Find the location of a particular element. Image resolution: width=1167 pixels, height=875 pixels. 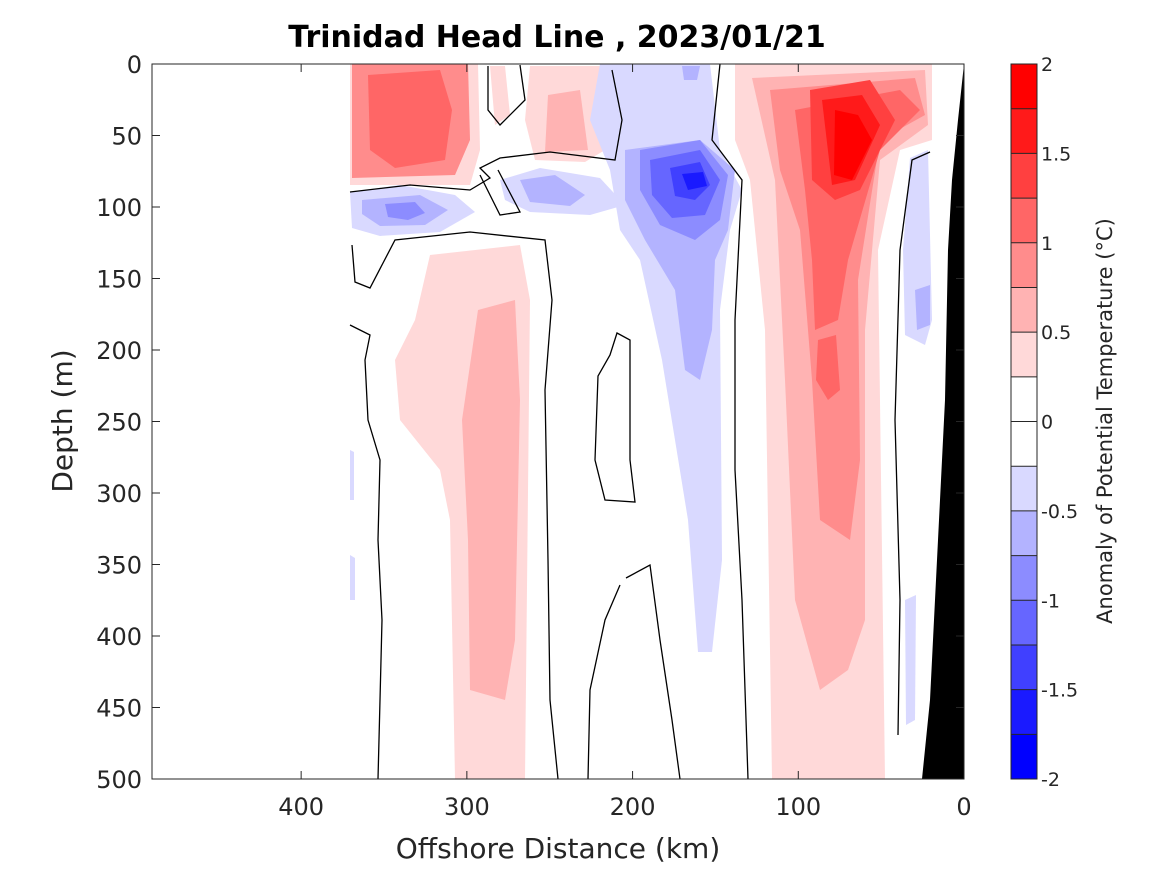

colorbar-tick-label: -2 is located at coordinates (1050, 780).